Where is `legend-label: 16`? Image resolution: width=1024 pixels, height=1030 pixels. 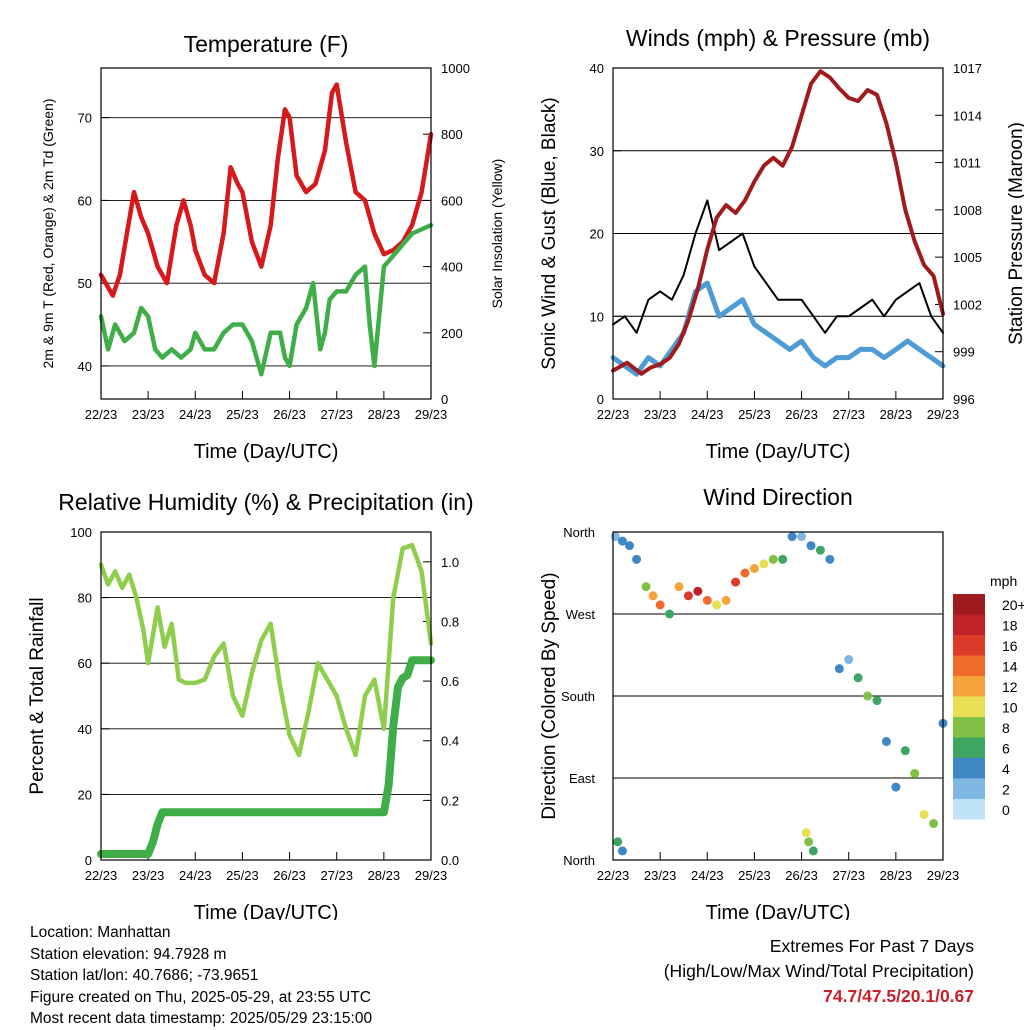 legend-label: 16 is located at coordinates (1010, 646).